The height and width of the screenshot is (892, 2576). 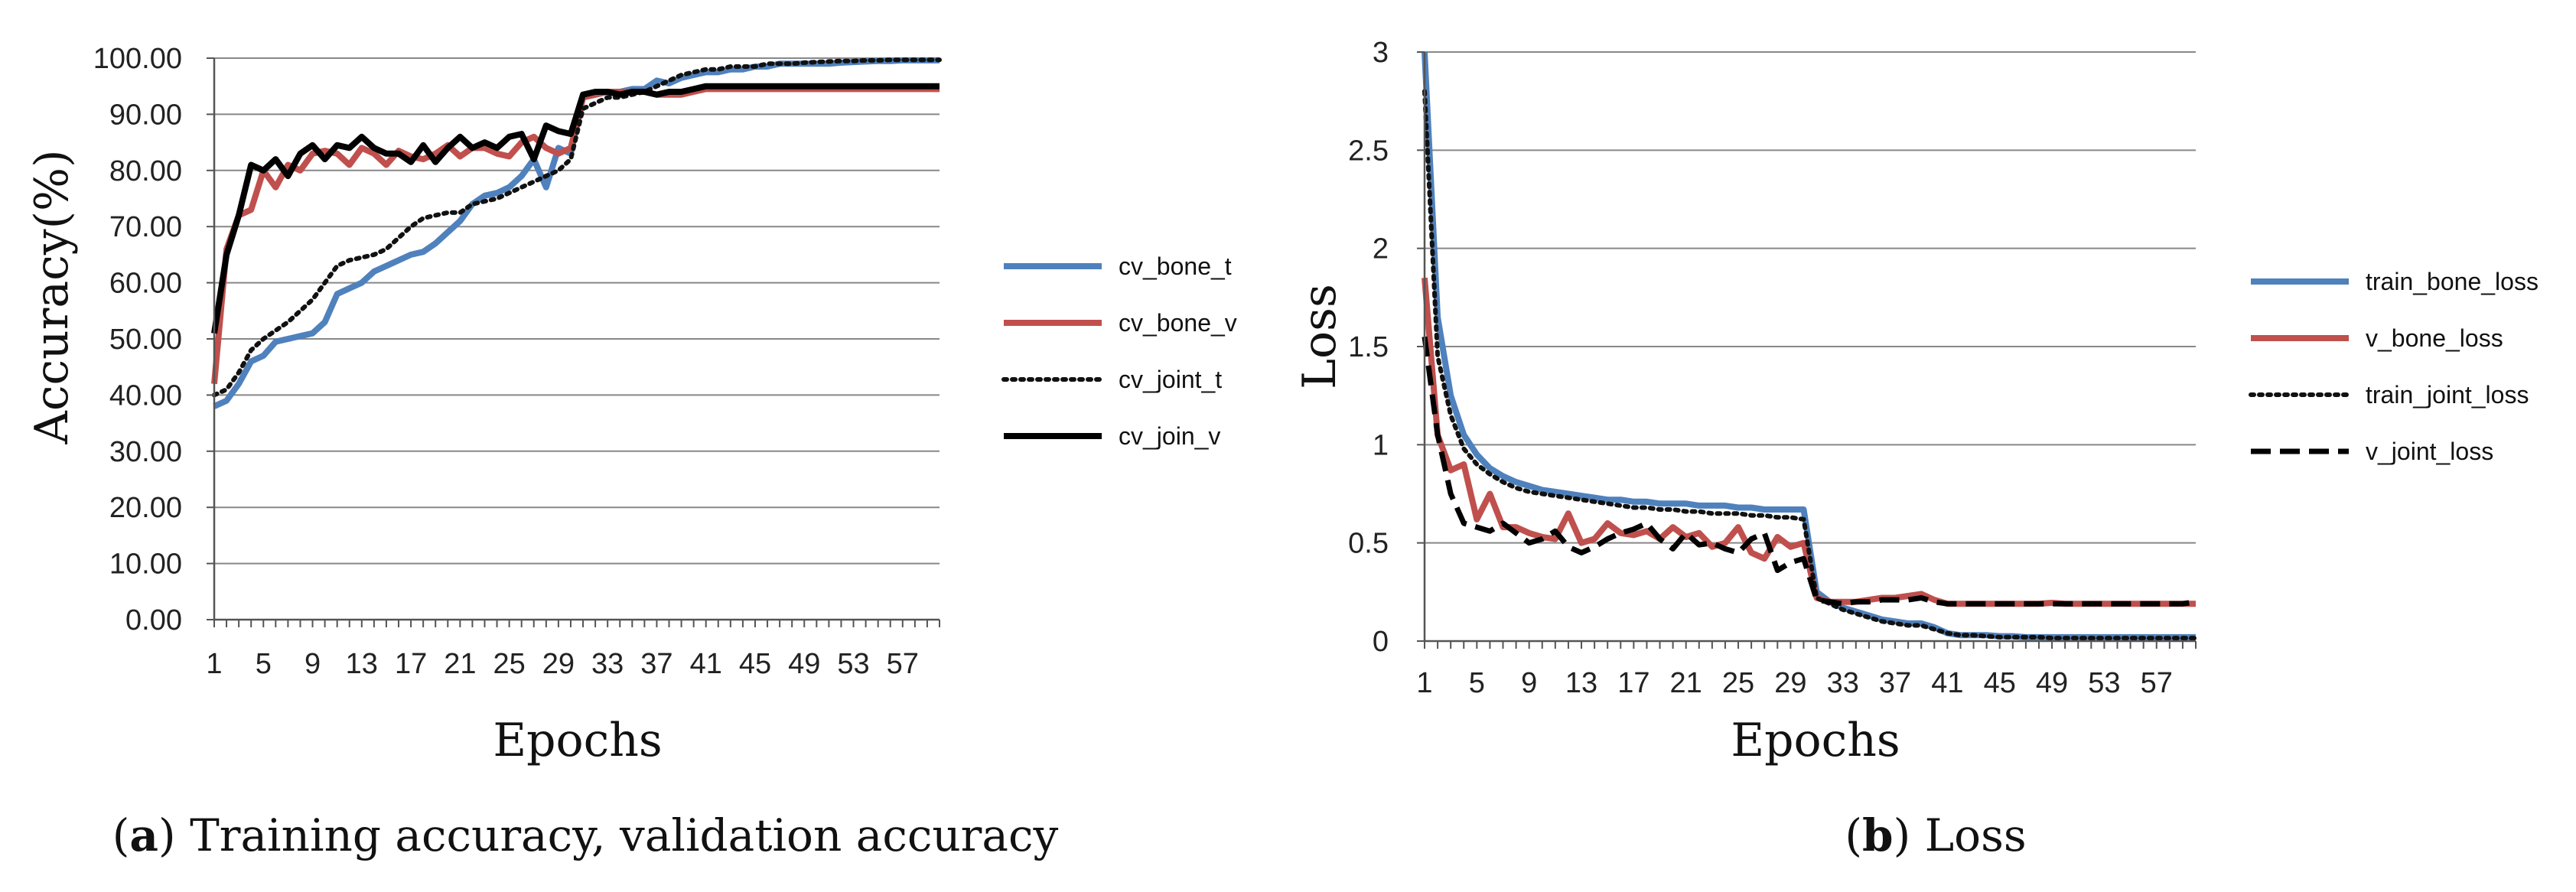 I want to click on accuracy-y-tick-label: 100.00, so click(x=138, y=59).